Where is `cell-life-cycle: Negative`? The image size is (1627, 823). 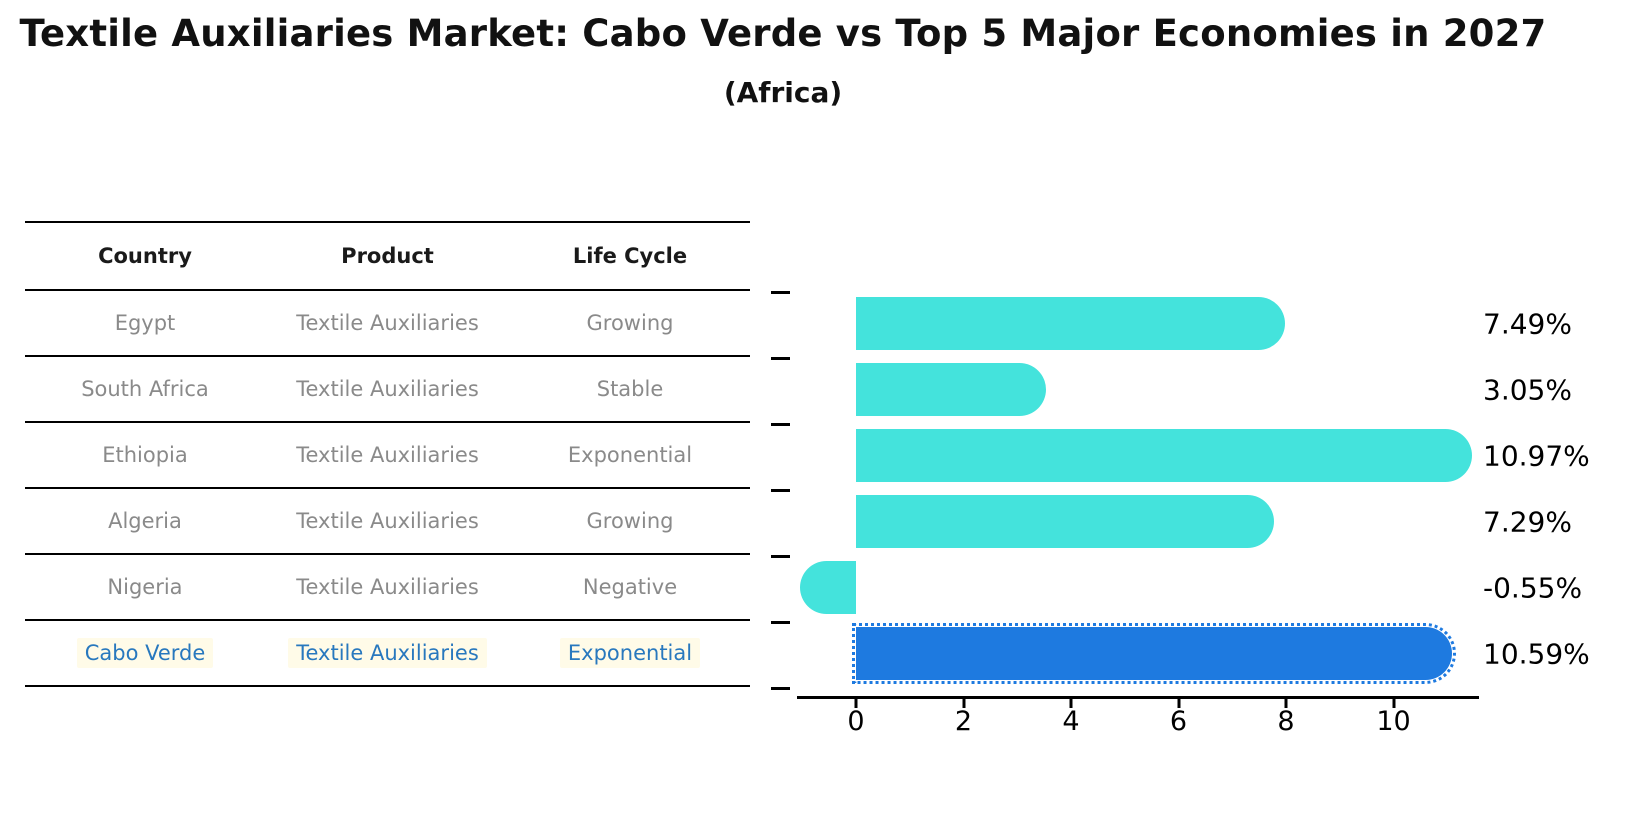
cell-life-cycle: Negative is located at coordinates (630, 587).